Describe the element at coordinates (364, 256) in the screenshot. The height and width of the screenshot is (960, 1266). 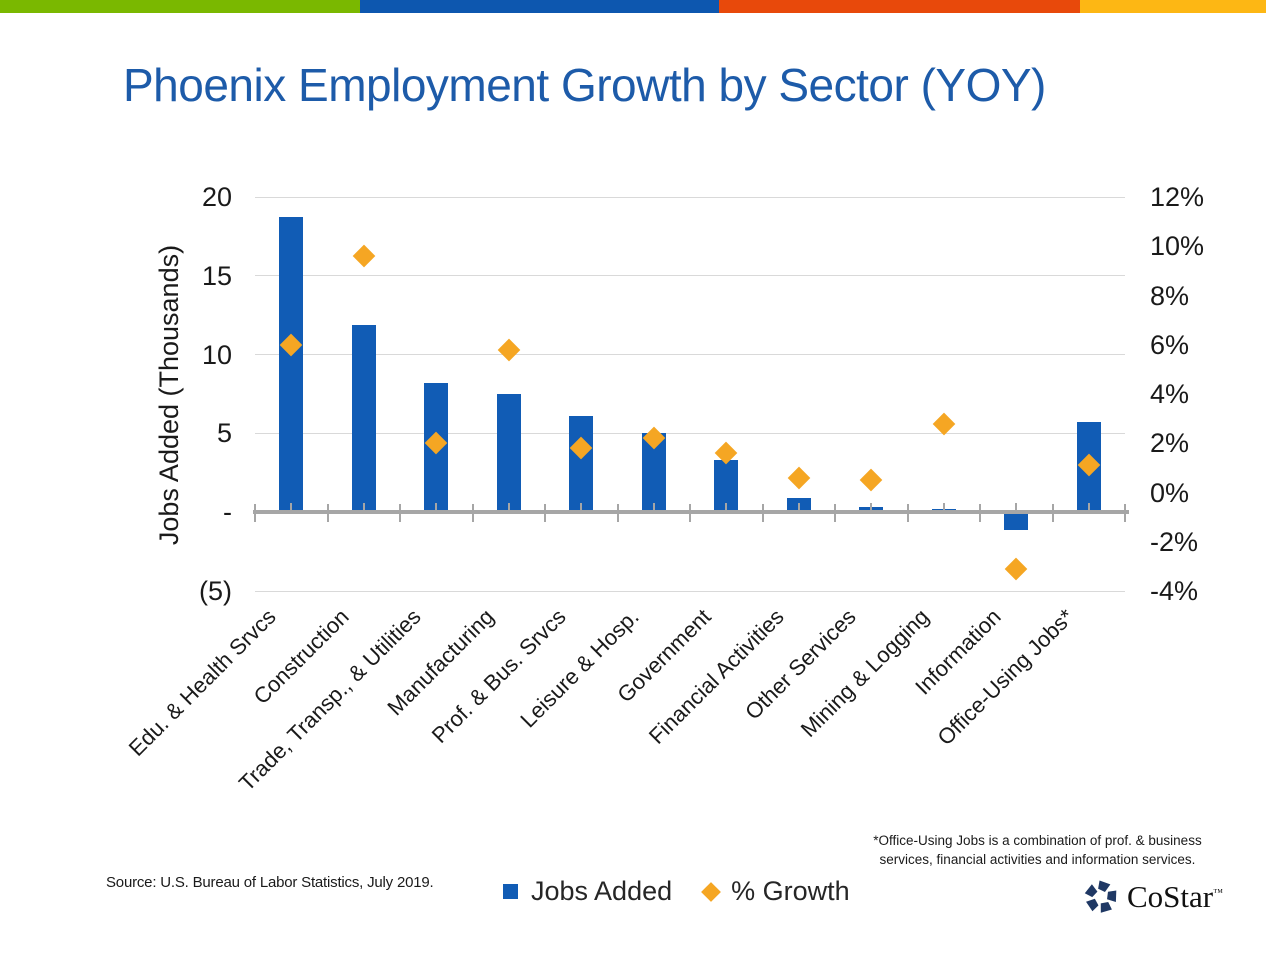
I see `diamond-Construction` at that location.